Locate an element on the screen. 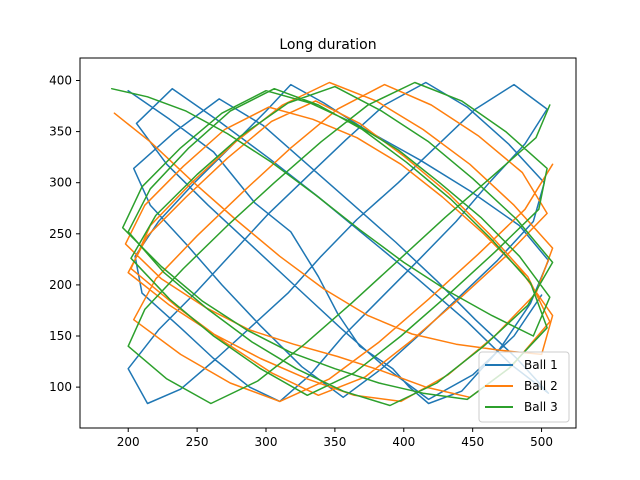 This screenshot has width=640, height=480. legend-label: Ball 3 is located at coordinates (541, 407).